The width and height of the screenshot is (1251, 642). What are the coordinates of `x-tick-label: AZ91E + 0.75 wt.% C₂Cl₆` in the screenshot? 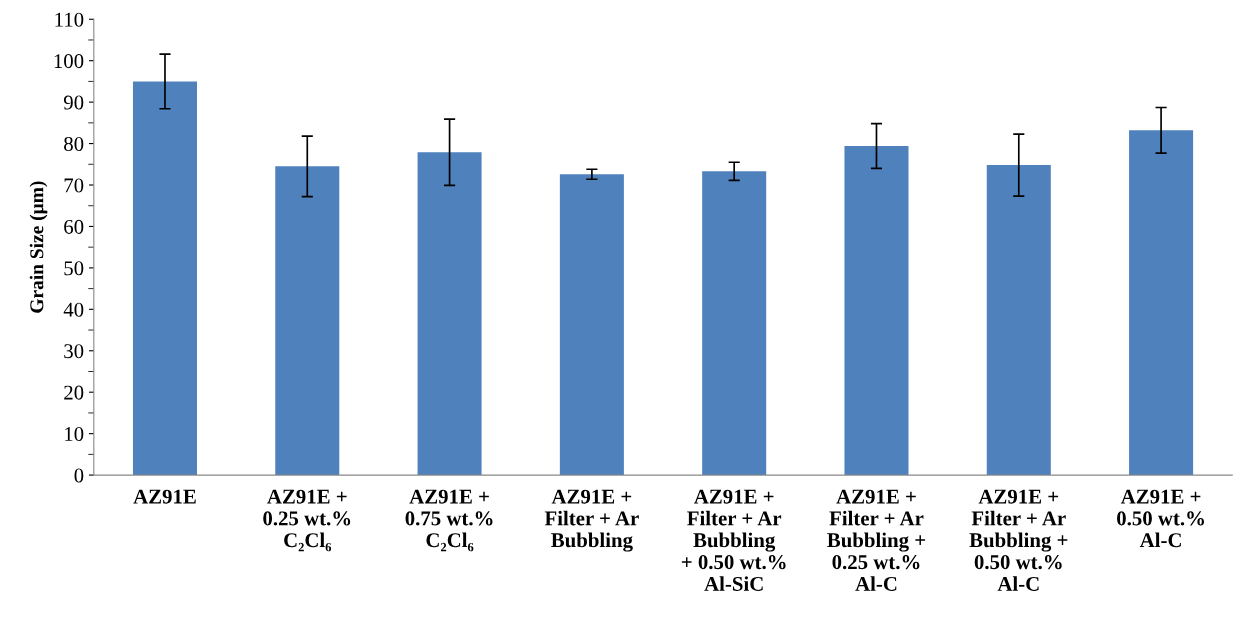 It's located at (449, 520).